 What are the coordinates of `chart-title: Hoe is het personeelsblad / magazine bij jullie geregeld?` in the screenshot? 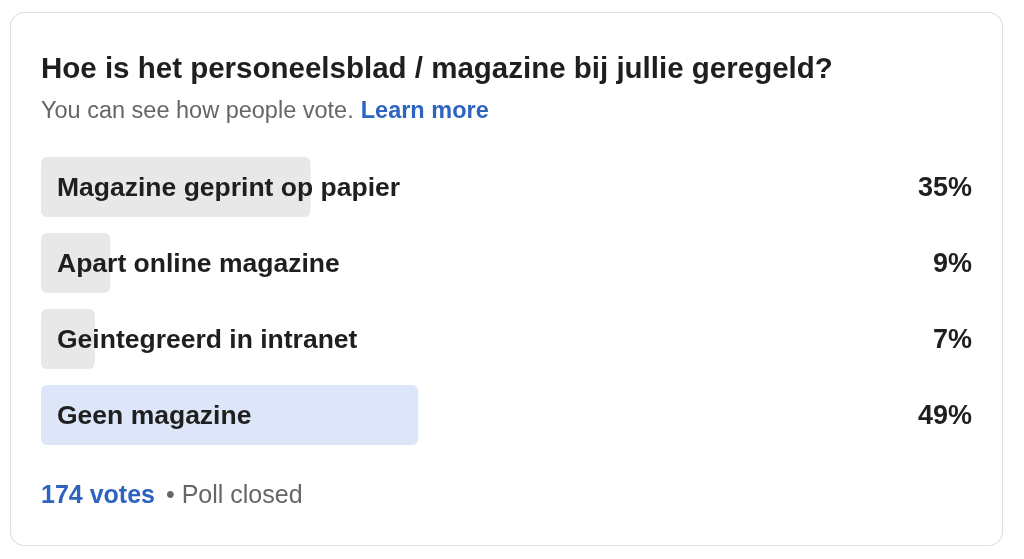 It's located at (437, 67).